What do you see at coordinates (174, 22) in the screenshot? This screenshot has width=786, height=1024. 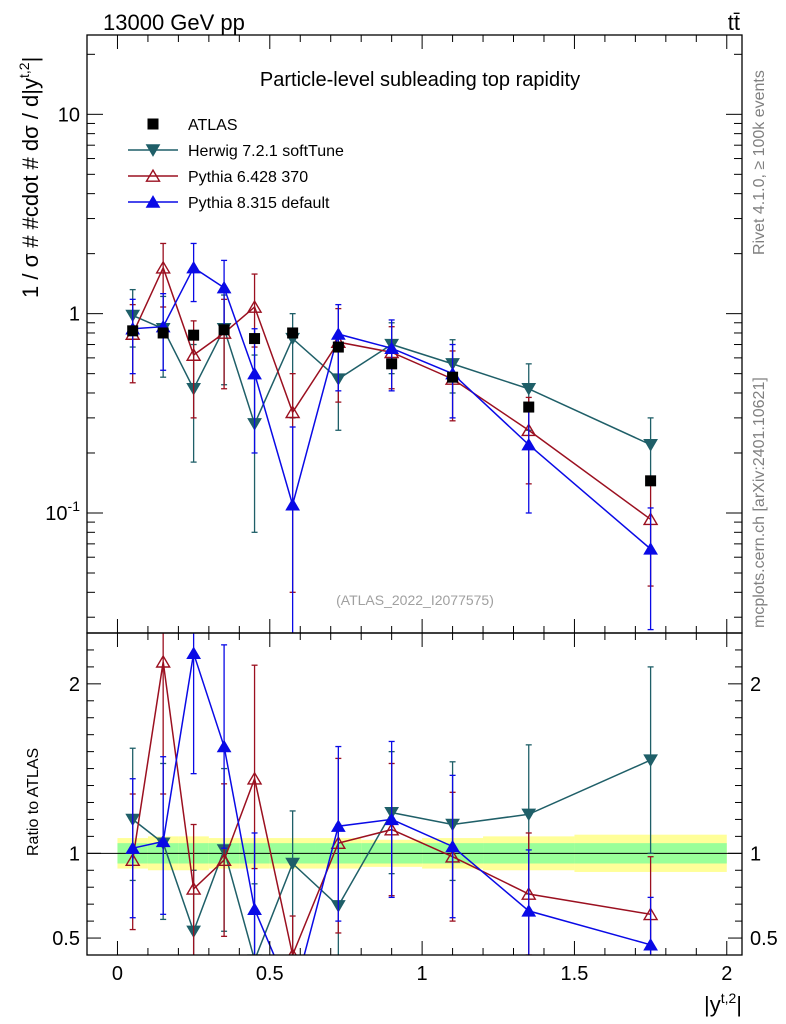 I see `energy-label: 13000 GeV pp` at bounding box center [174, 22].